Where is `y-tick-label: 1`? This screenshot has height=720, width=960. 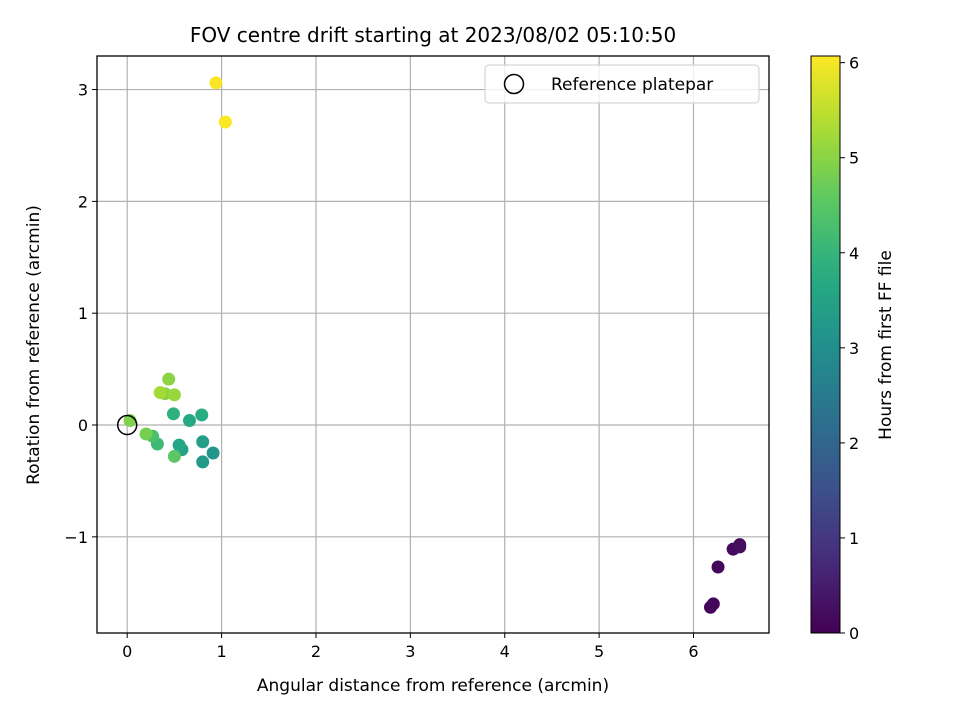 y-tick-label: 1 is located at coordinates (83, 313).